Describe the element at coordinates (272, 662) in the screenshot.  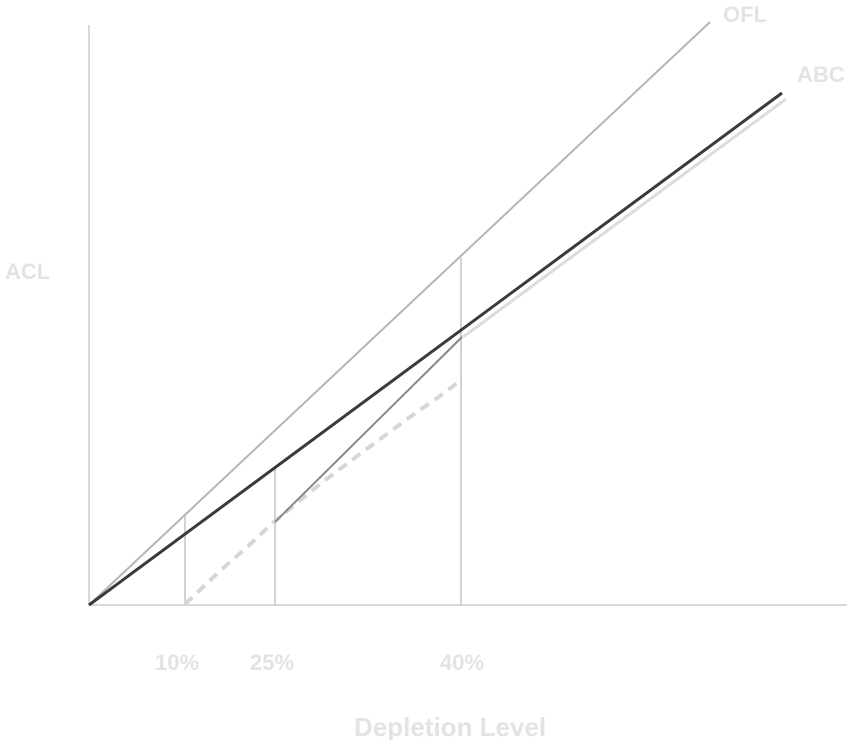
I see `tick-label-25: 25%` at that location.